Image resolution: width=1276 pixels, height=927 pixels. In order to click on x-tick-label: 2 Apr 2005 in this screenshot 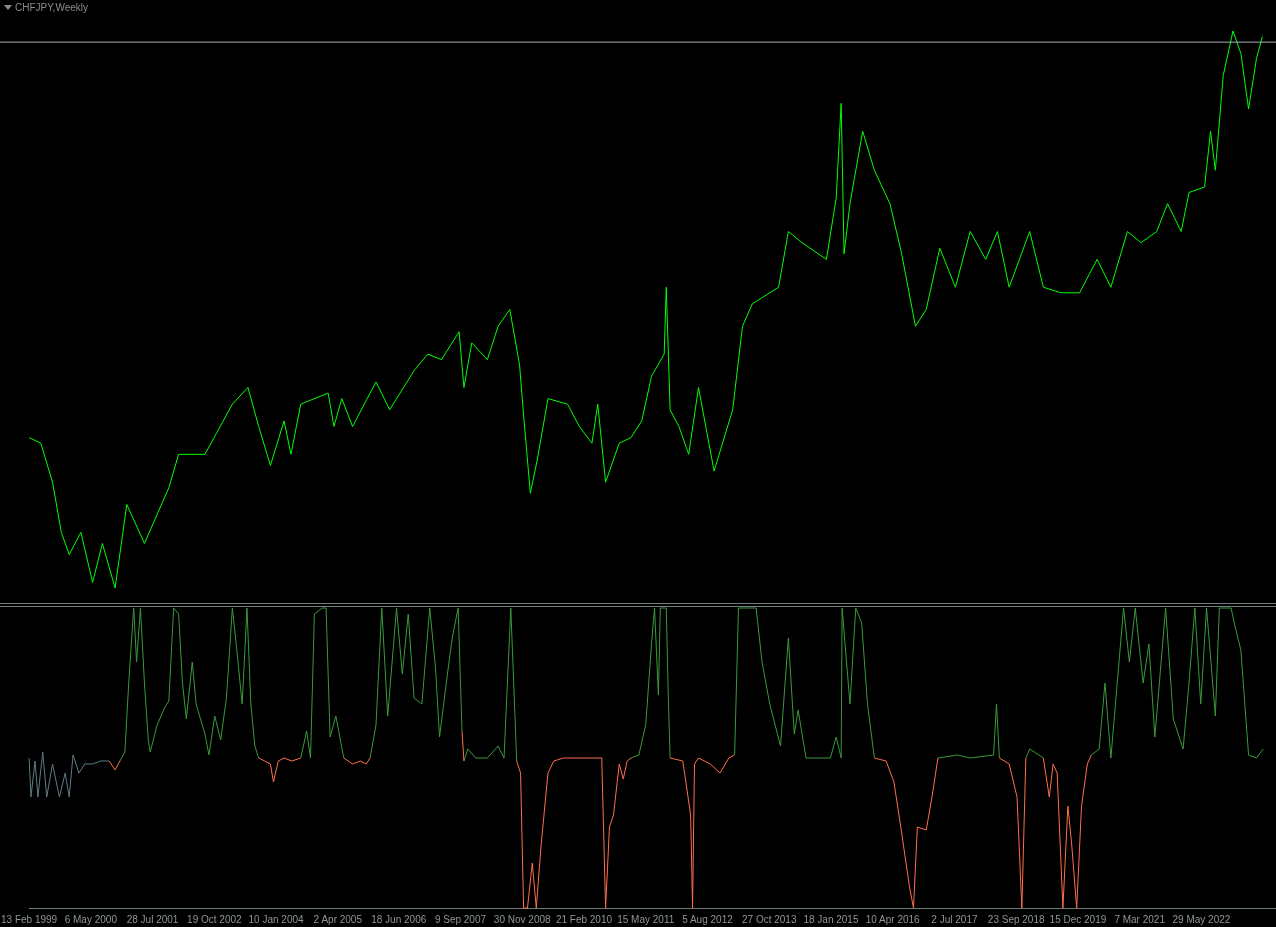, I will do `click(338, 919)`.